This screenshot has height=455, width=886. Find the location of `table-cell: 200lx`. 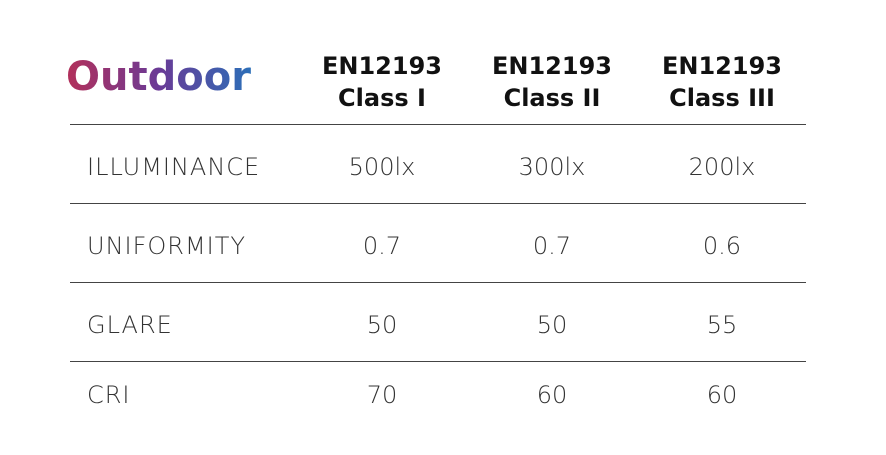

table-cell: 200lx is located at coordinates (722, 167).